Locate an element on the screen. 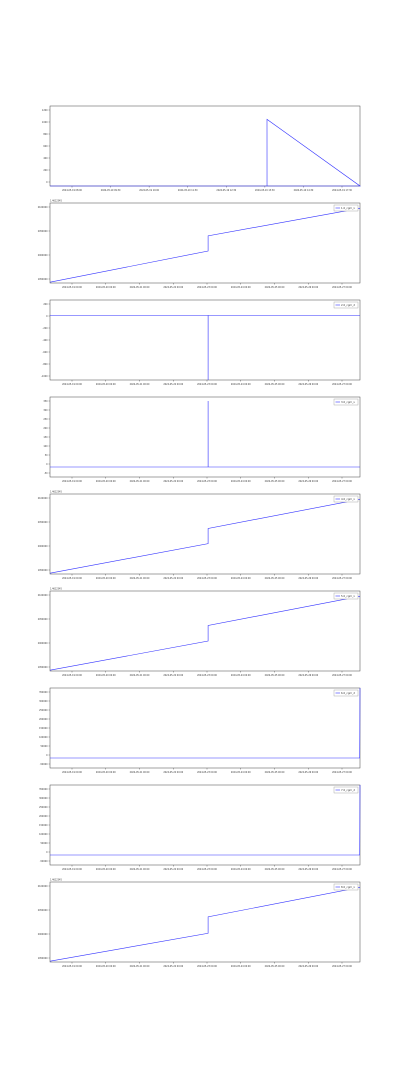 This screenshot has height=1067, width=400. y-tick-label: 100 is located at coordinates (45, 446).